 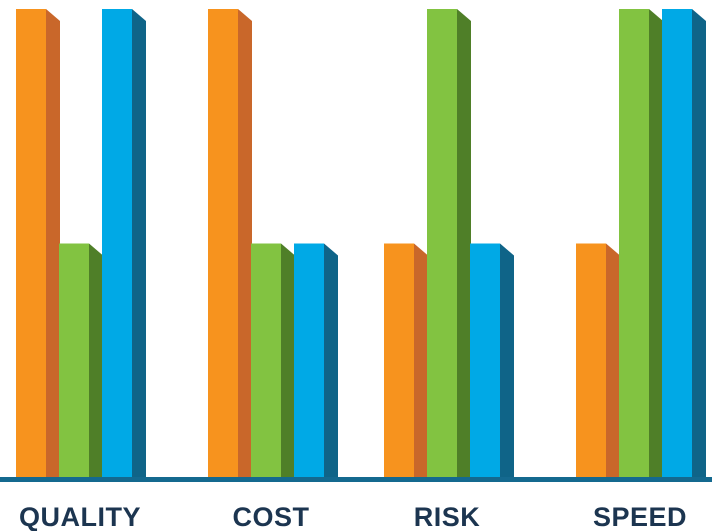 I want to click on category-label-cost: COST, so click(x=270, y=516).